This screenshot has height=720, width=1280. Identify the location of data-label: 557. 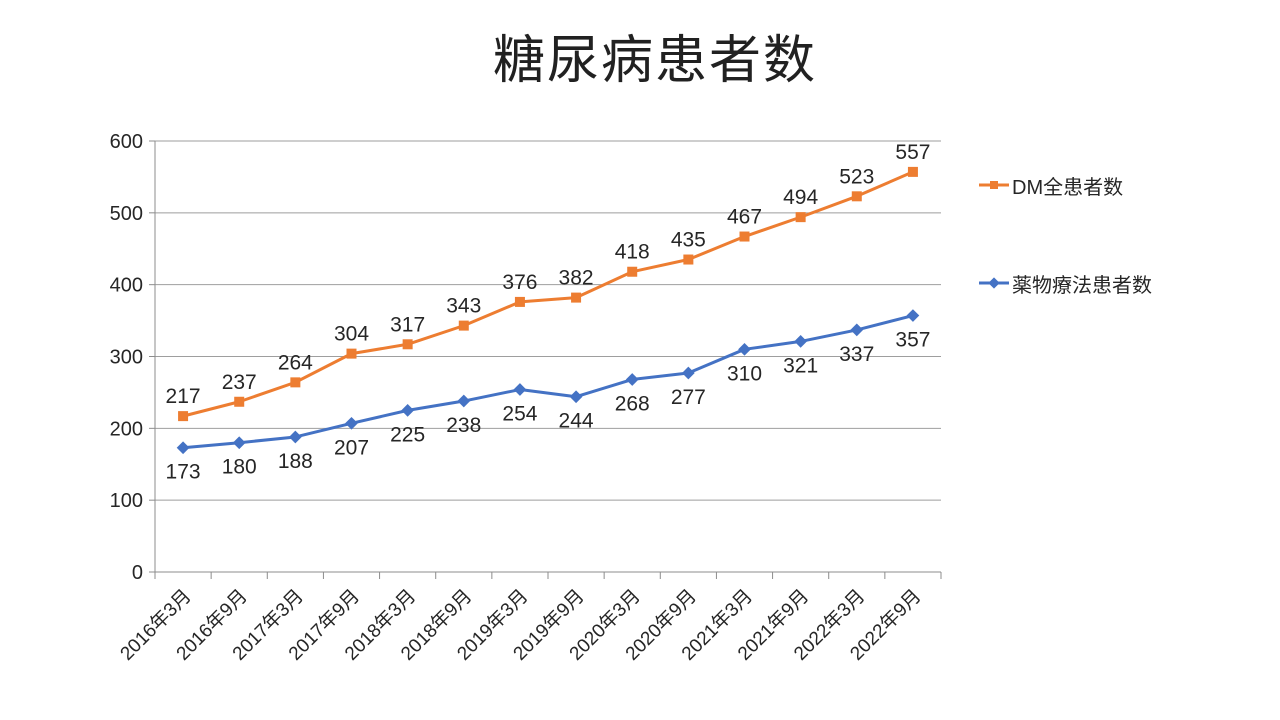
(912, 152).